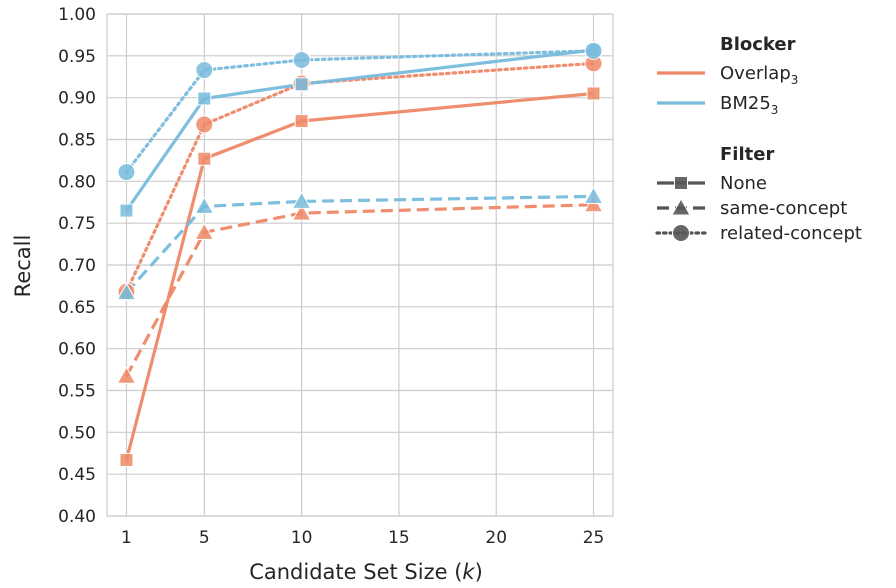  Describe the element at coordinates (77, 308) in the screenshot. I see `y-tick-label: 0.65` at that location.